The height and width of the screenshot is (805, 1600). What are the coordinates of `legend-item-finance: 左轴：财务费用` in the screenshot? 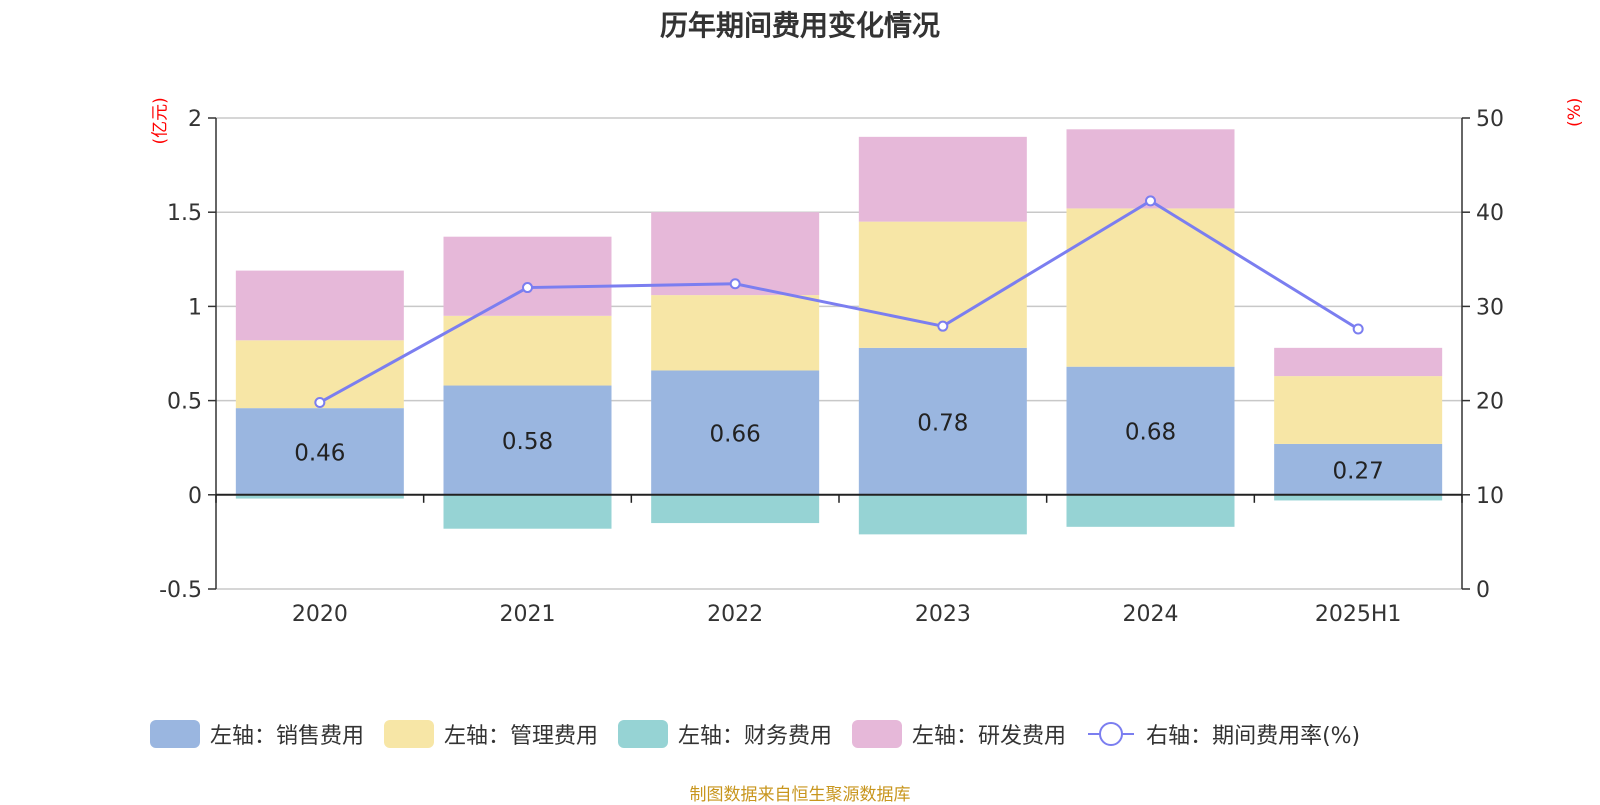 It's located at (725, 734).